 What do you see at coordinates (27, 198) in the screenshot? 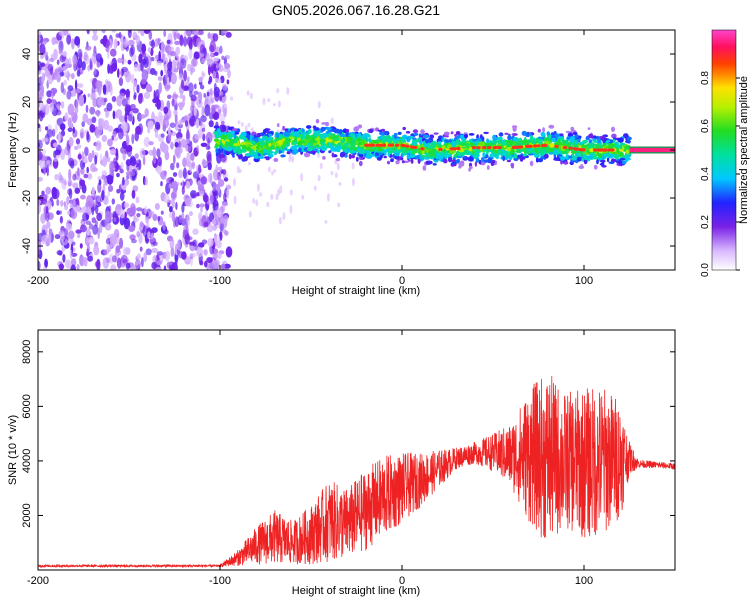
I see `y-tick-label: -20` at bounding box center [27, 198].